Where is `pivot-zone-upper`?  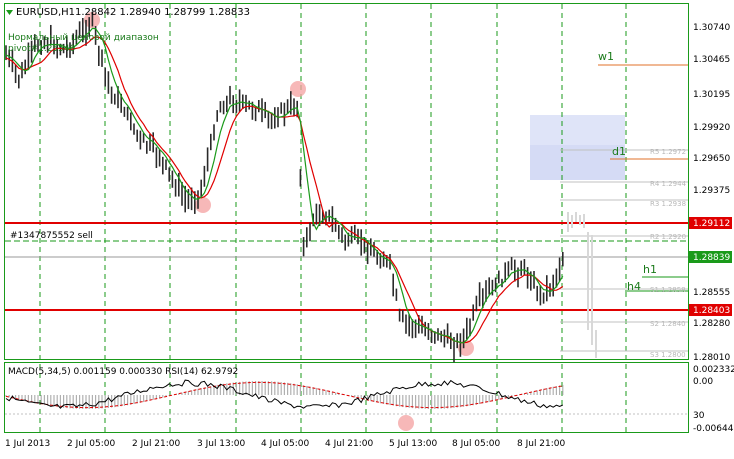
pivot-zone-upper is located at coordinates (577, 162).